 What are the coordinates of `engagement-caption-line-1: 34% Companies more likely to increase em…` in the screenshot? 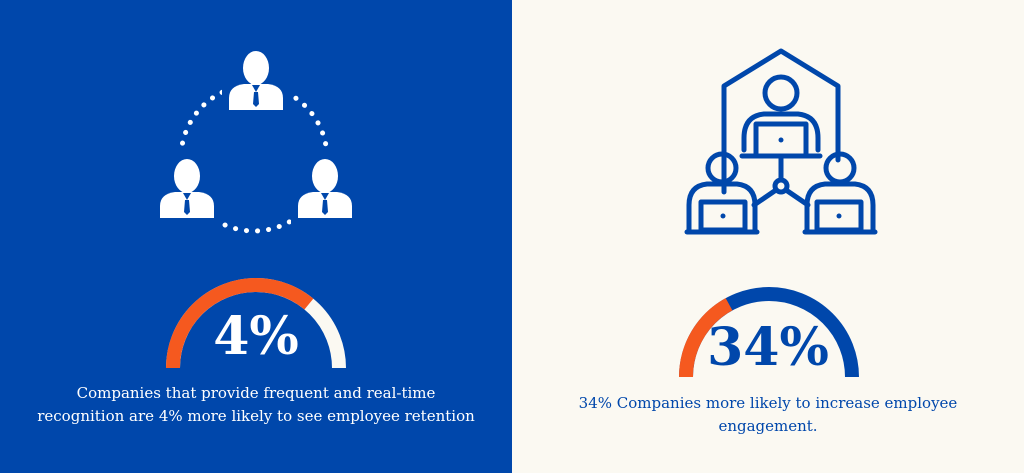 It's located at (768, 403).